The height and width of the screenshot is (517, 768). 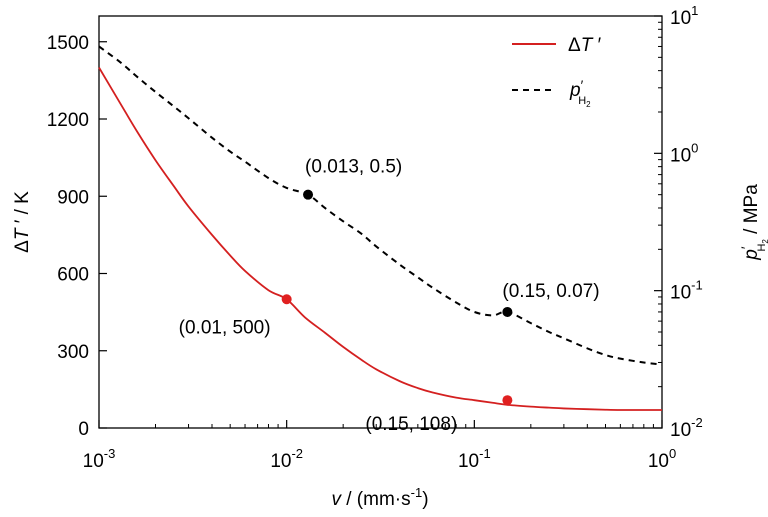 What do you see at coordinates (73, 197) in the screenshot?
I see `y-left-tick-label: 900` at bounding box center [73, 197].